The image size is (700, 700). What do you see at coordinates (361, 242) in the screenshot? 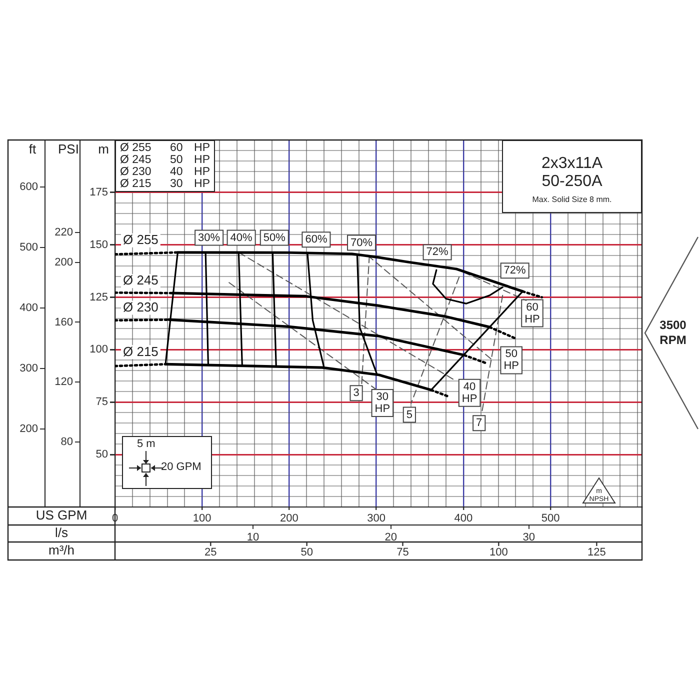
I see `annotation: 70%` at bounding box center [361, 242].